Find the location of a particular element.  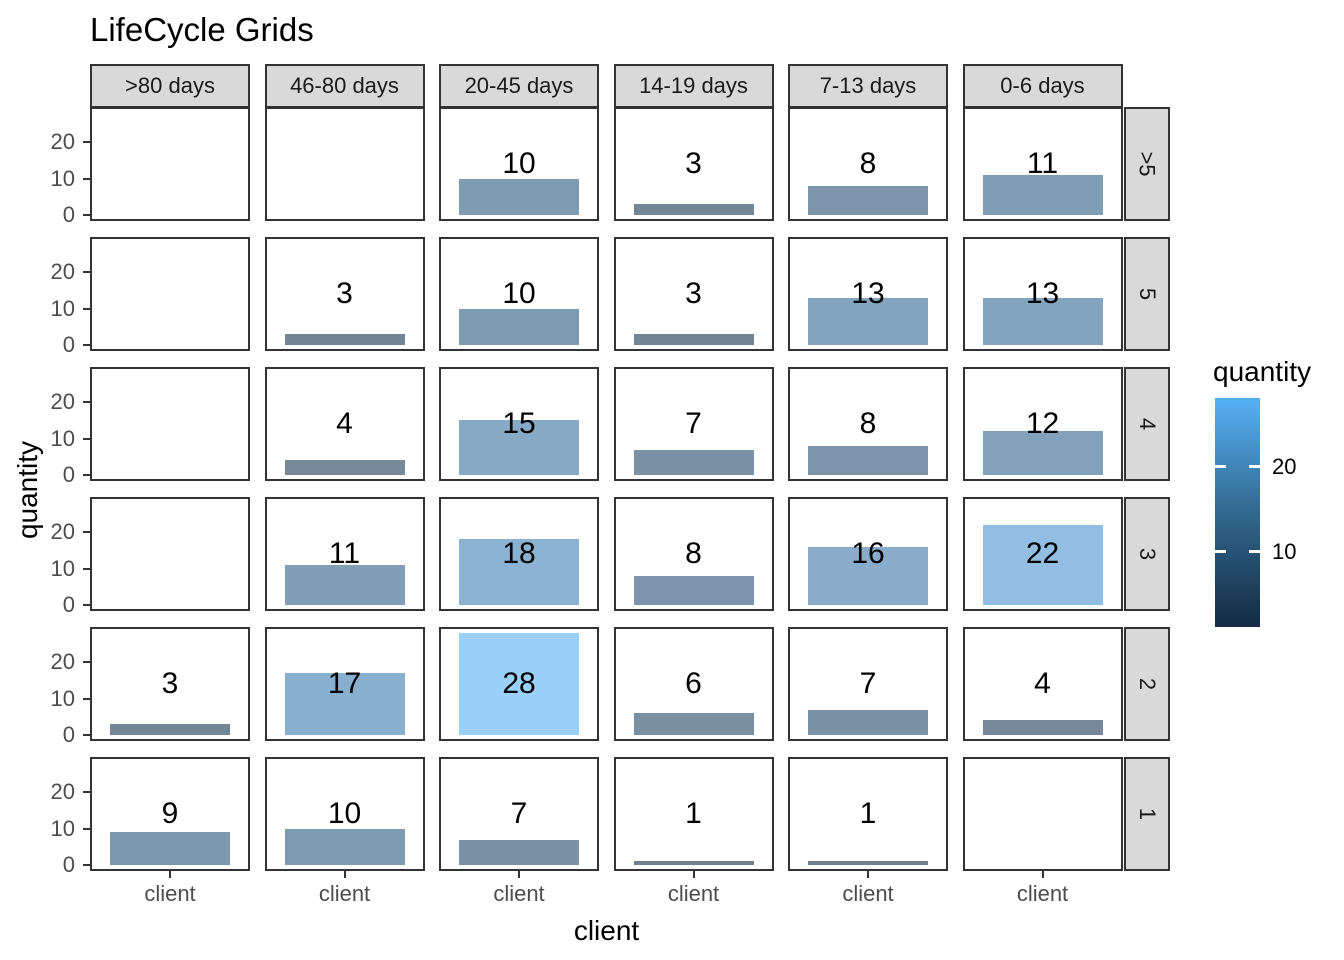

column-facet-strip: 20-45 days is located at coordinates (519, 86).